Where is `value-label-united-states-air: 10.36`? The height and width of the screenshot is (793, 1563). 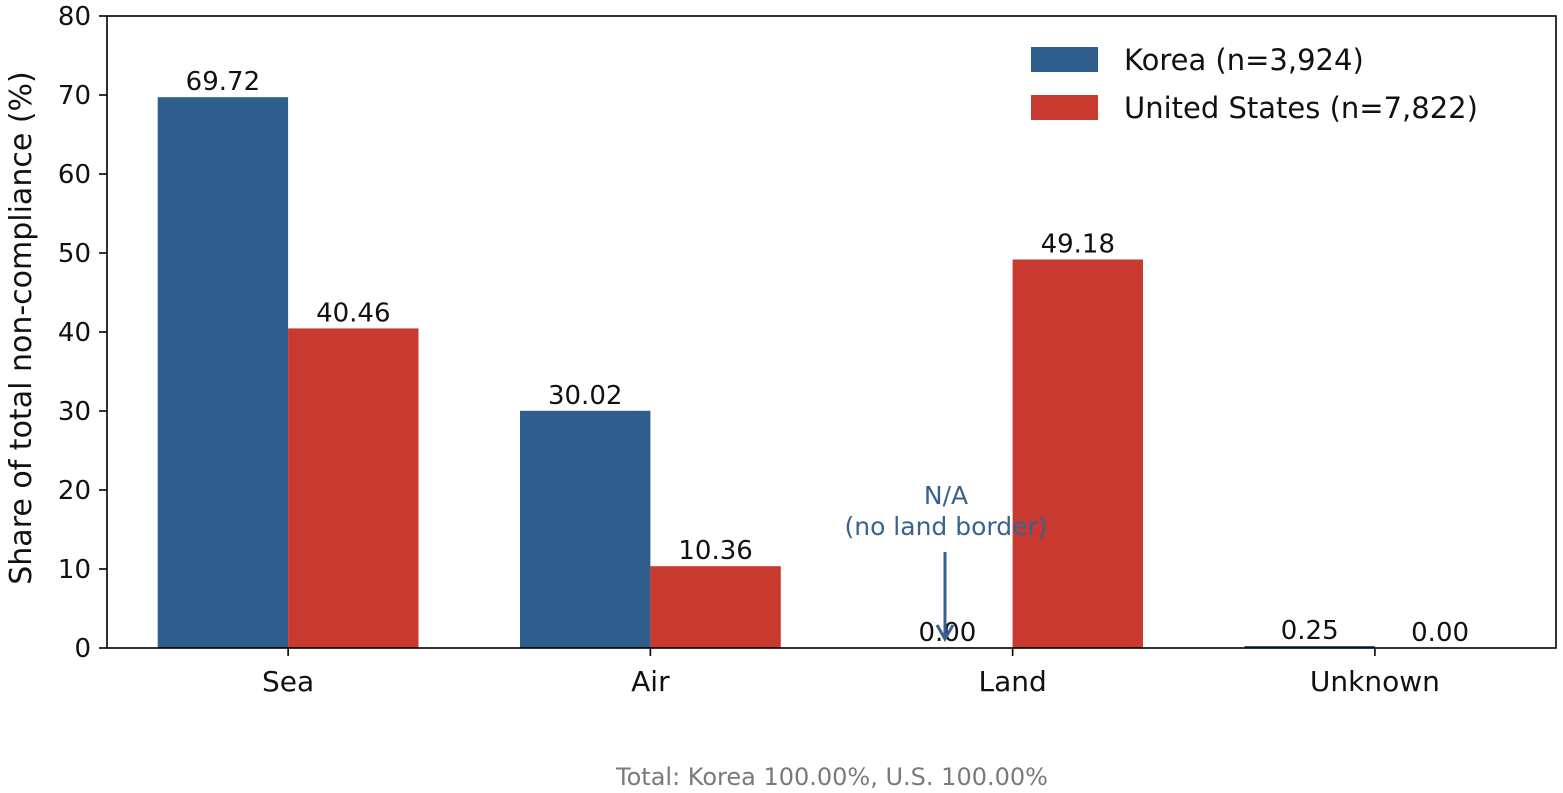 value-label-united-states-air: 10.36 is located at coordinates (715, 551).